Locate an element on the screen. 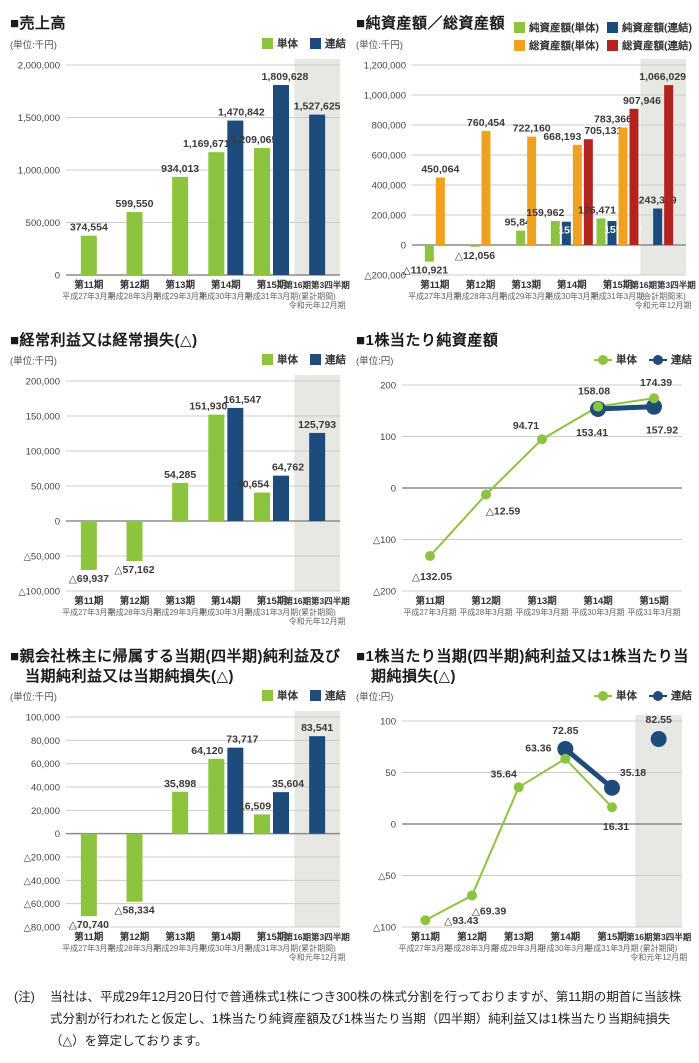  y-tick-label: 1,200,000 is located at coordinates (385, 65).